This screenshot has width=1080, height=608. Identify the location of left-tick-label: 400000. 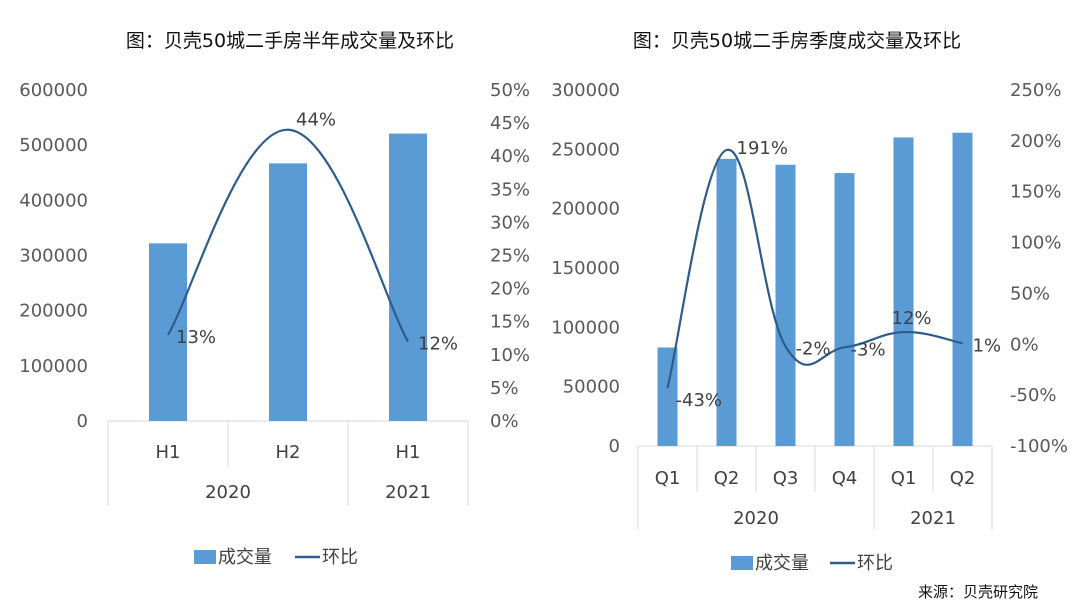
(53, 200).